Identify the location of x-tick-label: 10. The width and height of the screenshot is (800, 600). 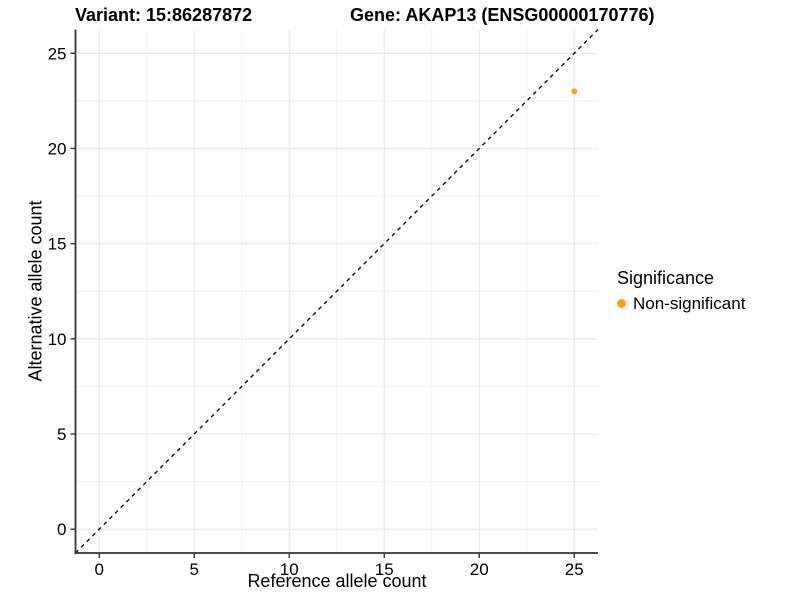
(289, 569).